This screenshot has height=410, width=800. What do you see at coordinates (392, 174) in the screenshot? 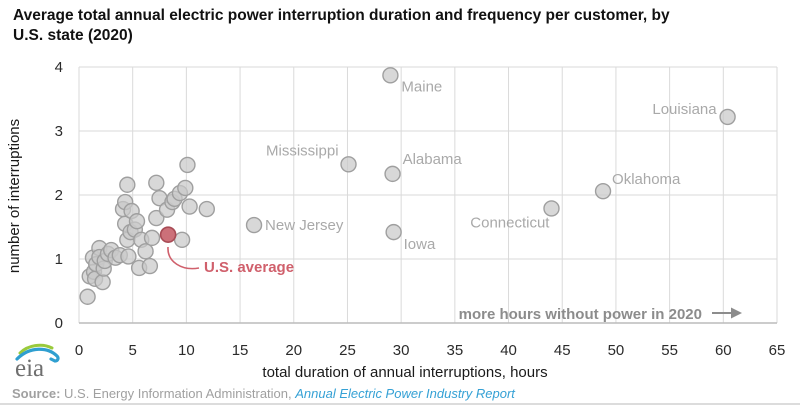
I see `state-point-alabama` at bounding box center [392, 174].